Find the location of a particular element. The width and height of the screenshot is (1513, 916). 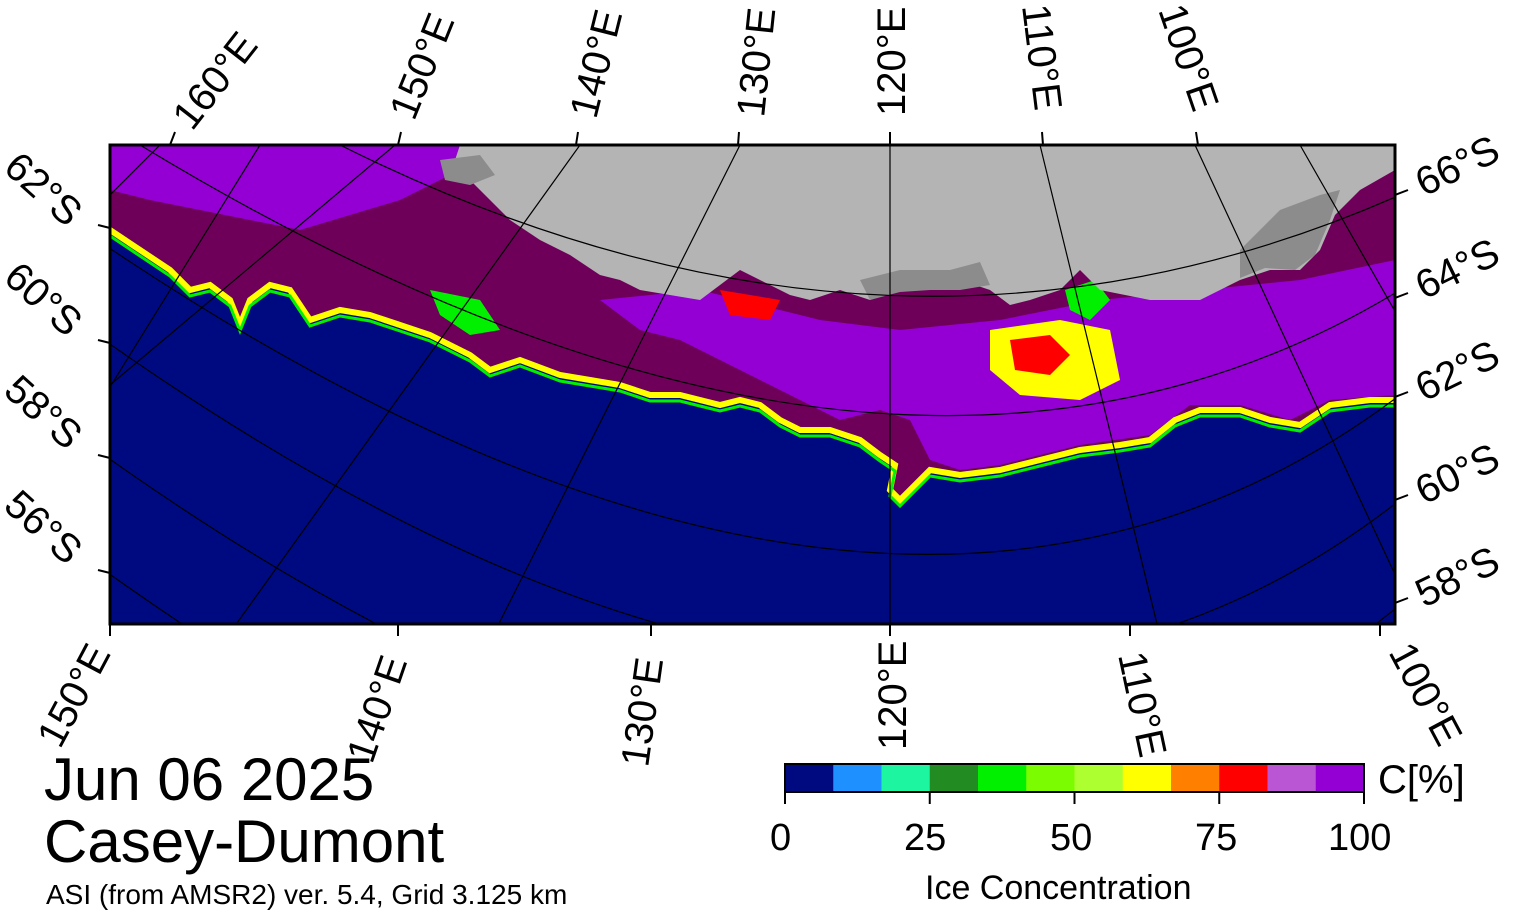

bottom-lon-label: 130°E is located at coordinates (642, 712).